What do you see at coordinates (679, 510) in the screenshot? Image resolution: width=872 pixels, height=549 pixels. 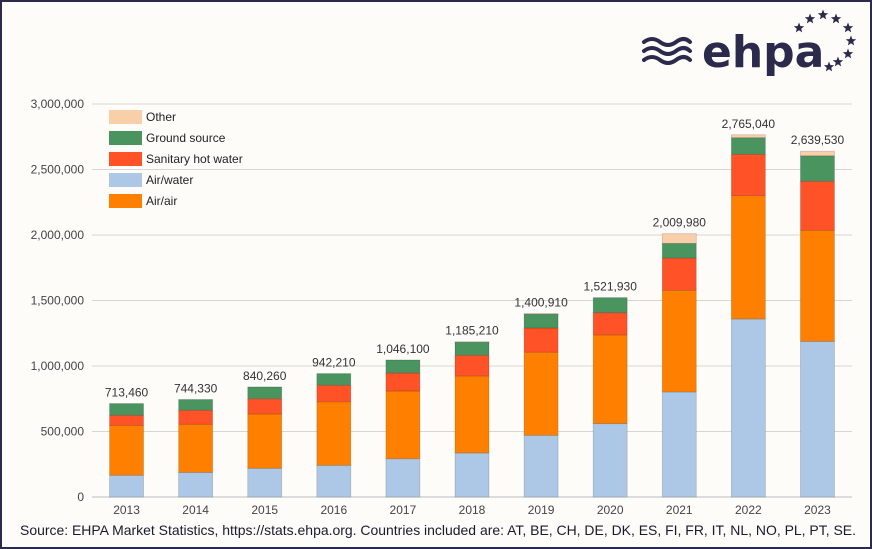 I see `x-tick-label: 2021` at bounding box center [679, 510].